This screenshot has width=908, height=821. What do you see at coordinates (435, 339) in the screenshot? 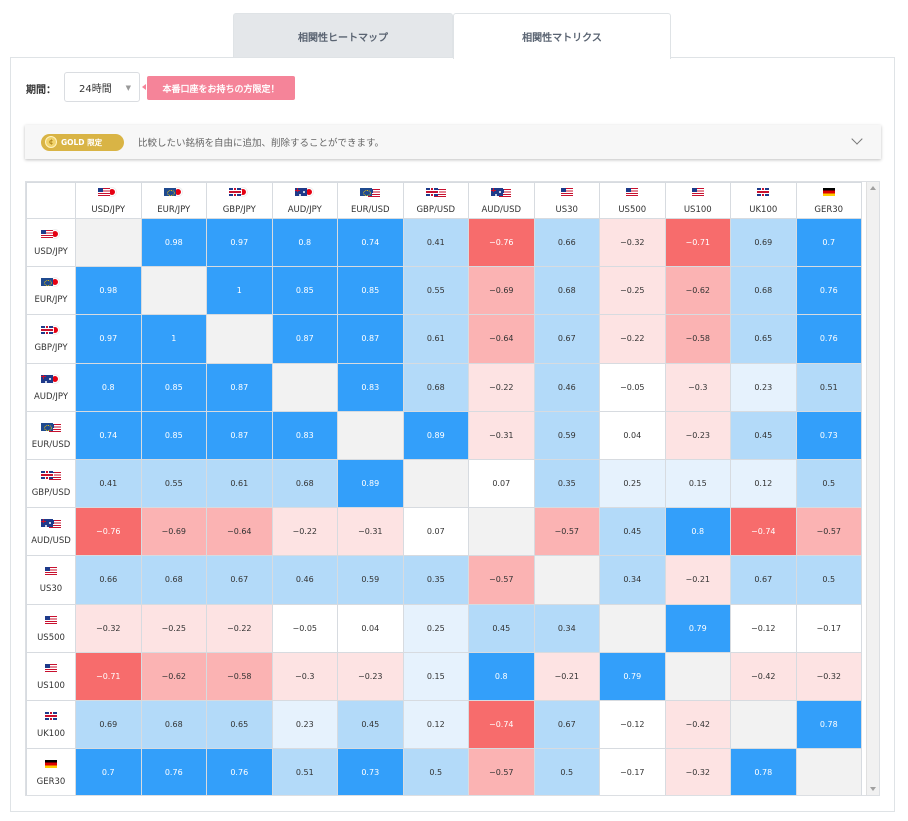
I see `matrix-cell: 0.61` at bounding box center [435, 339].